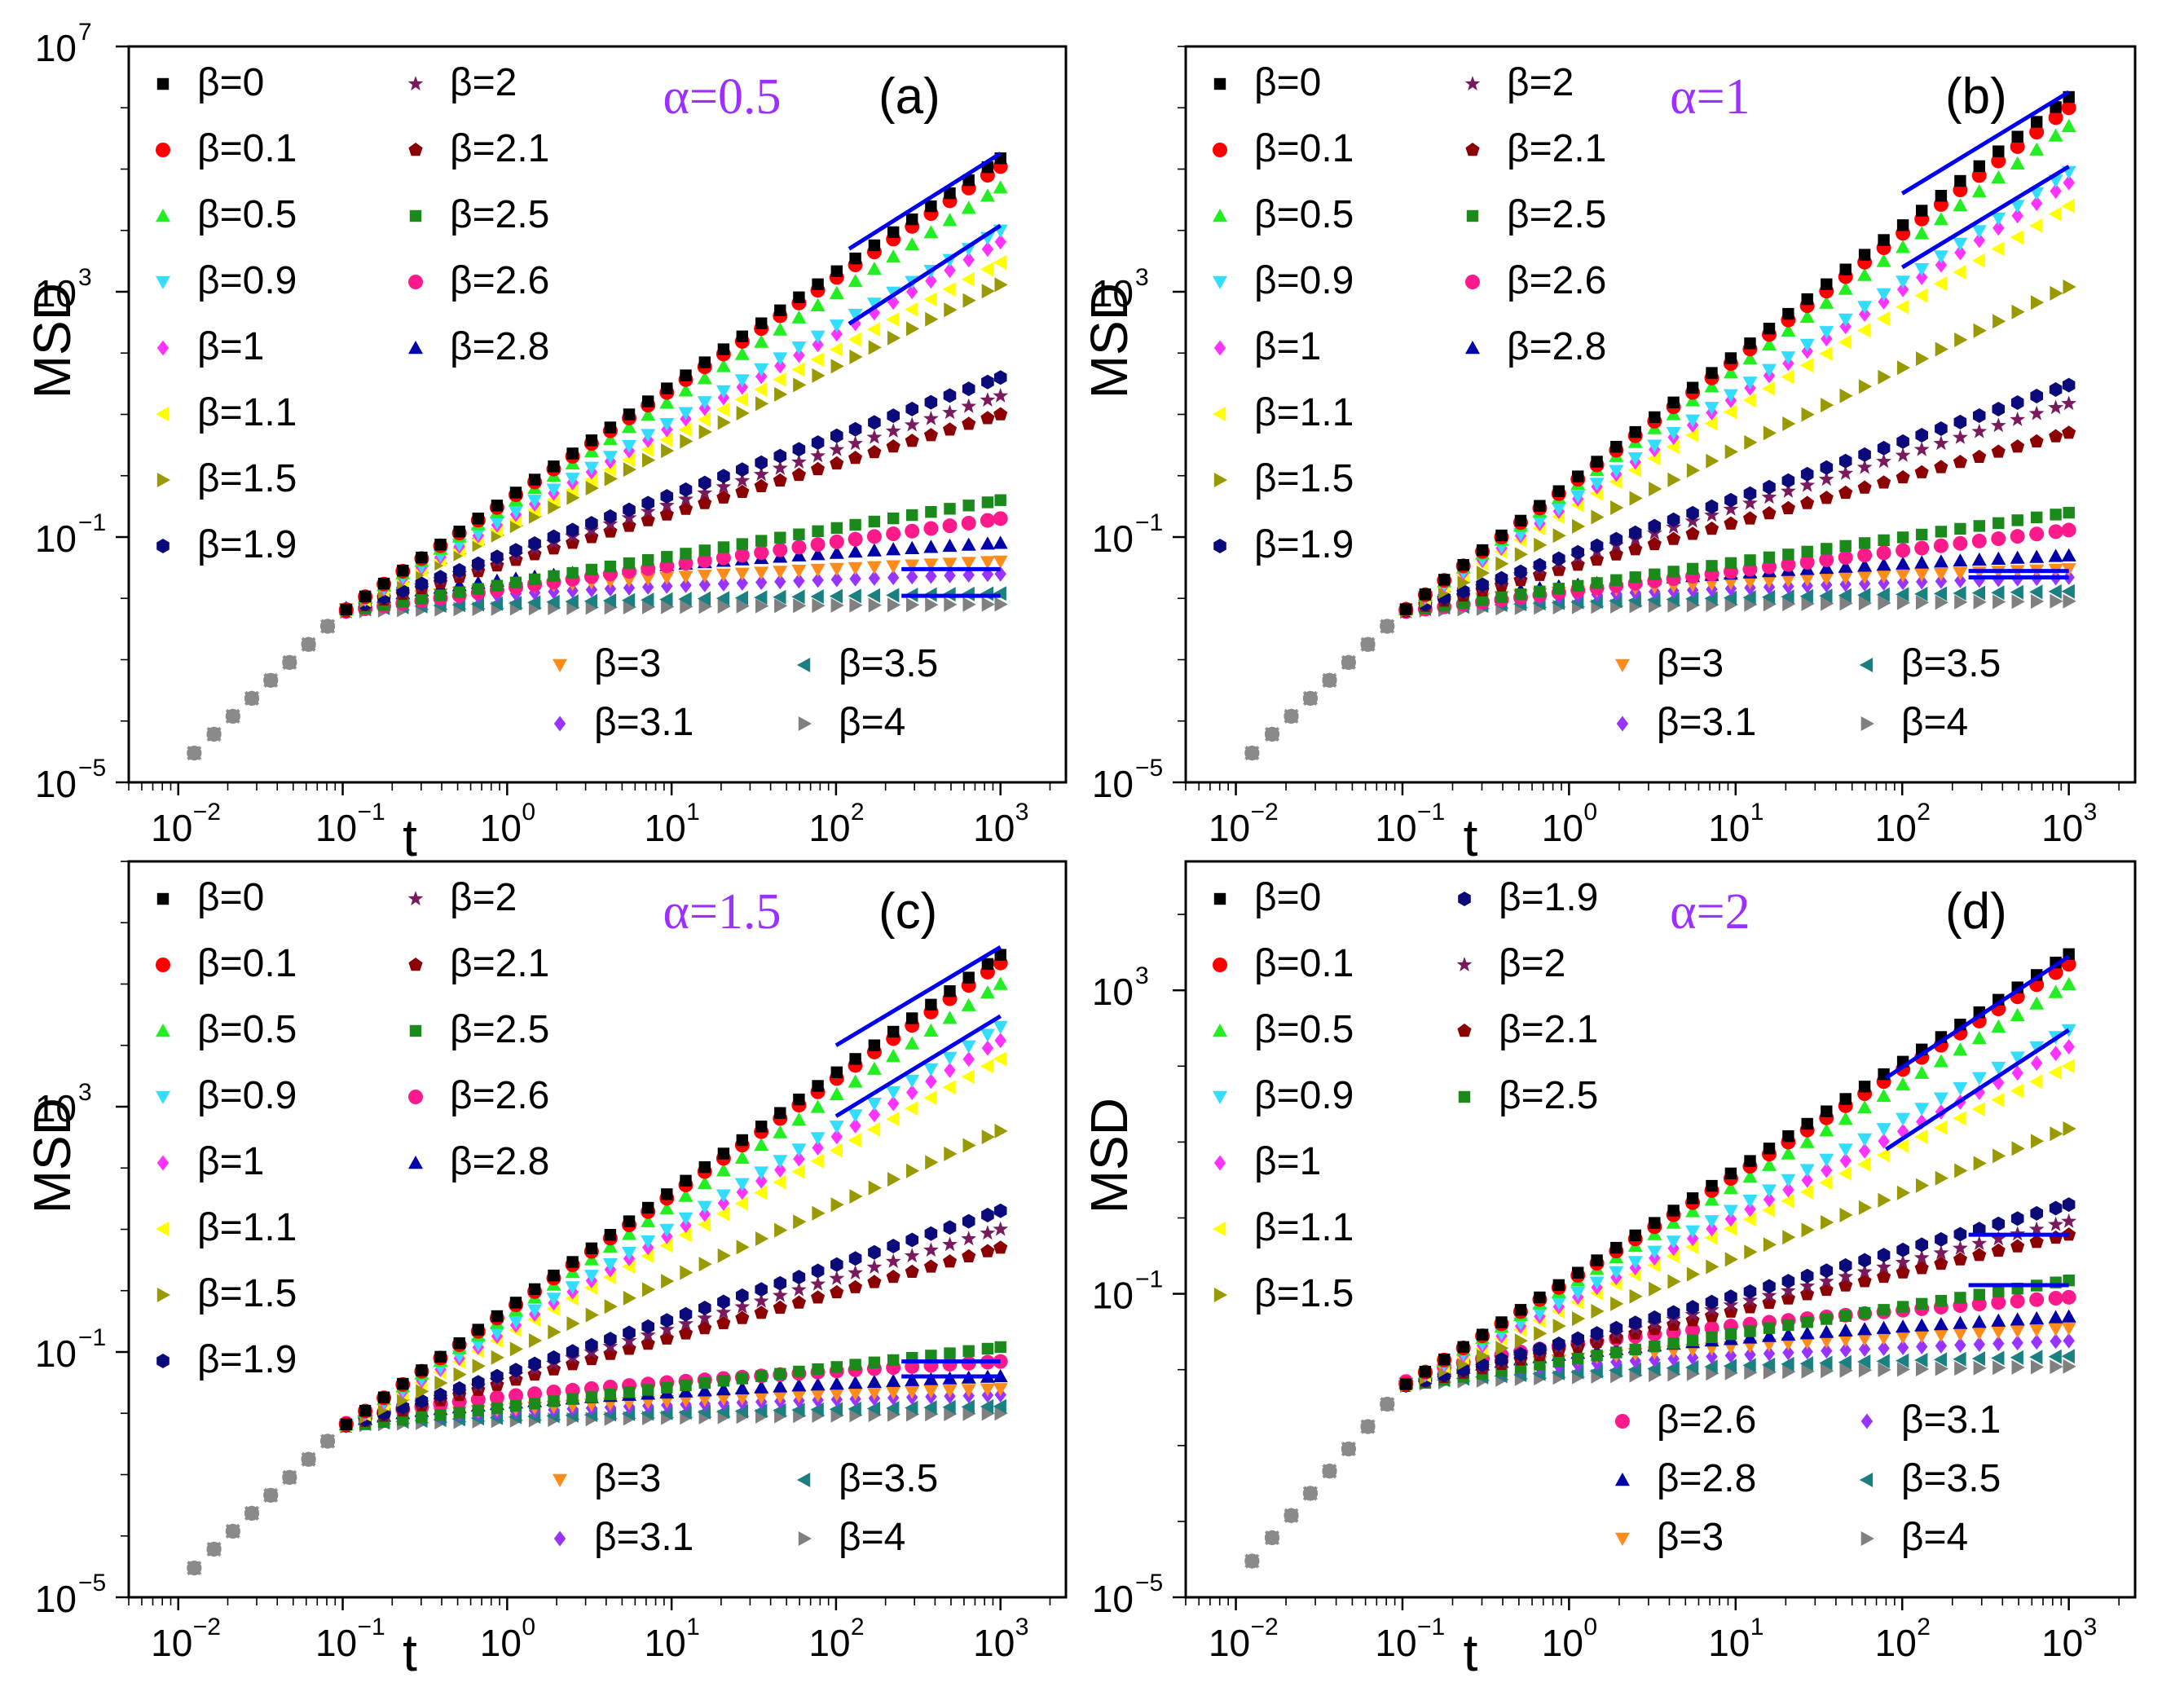 This screenshot has height=1691, width=2184. Describe the element at coordinates (210, 898) in the screenshot. I see `legend-entry: β=0` at that location.